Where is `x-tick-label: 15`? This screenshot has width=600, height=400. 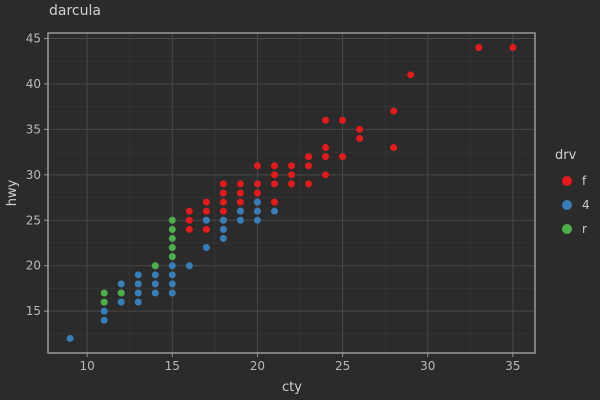
x-tick-label: 15 is located at coordinates (172, 366).